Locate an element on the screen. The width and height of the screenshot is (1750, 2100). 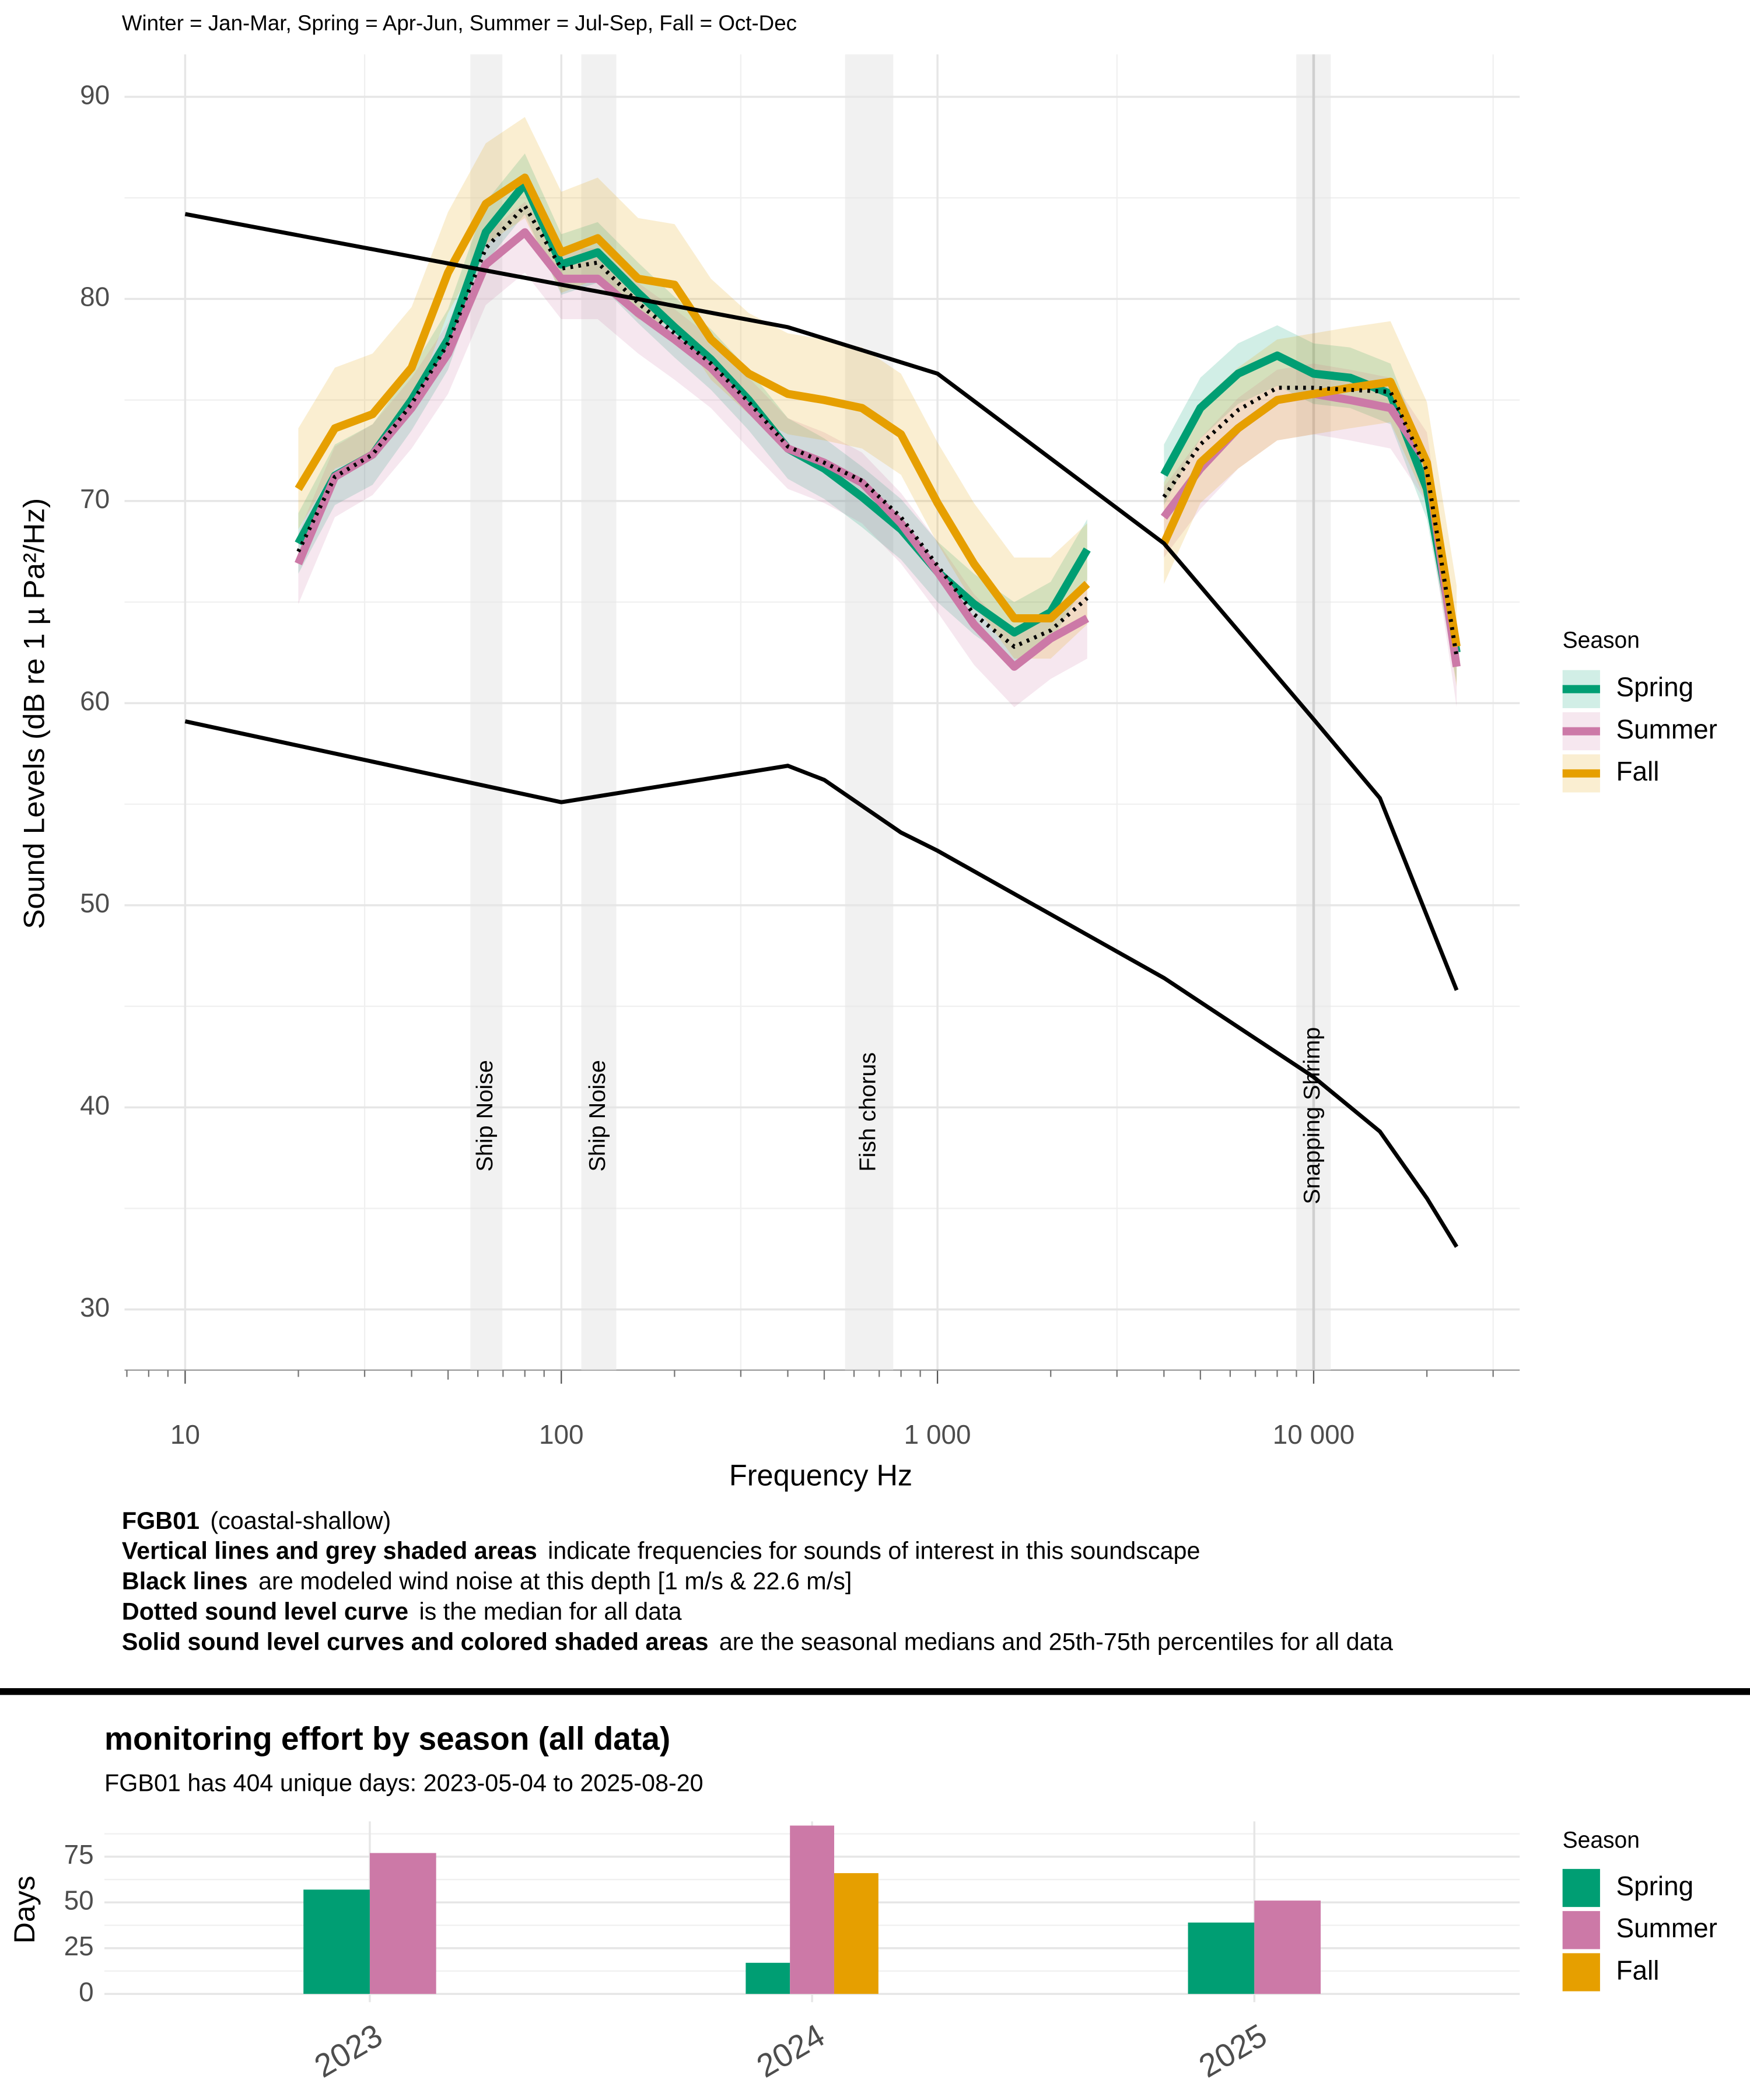
y-axis-title: Sound Levels (dB re 1 µ Pa²/Hz) is located at coordinates (34, 713).